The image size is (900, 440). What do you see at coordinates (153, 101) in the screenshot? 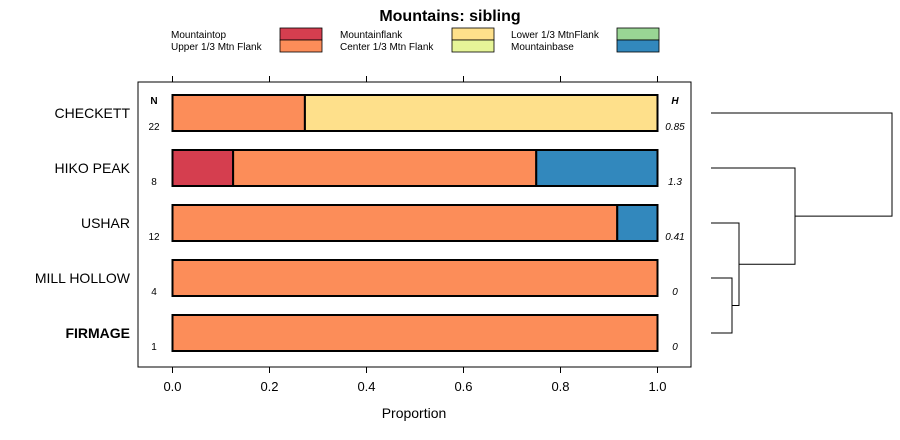
I see `n-header: N` at bounding box center [153, 101].